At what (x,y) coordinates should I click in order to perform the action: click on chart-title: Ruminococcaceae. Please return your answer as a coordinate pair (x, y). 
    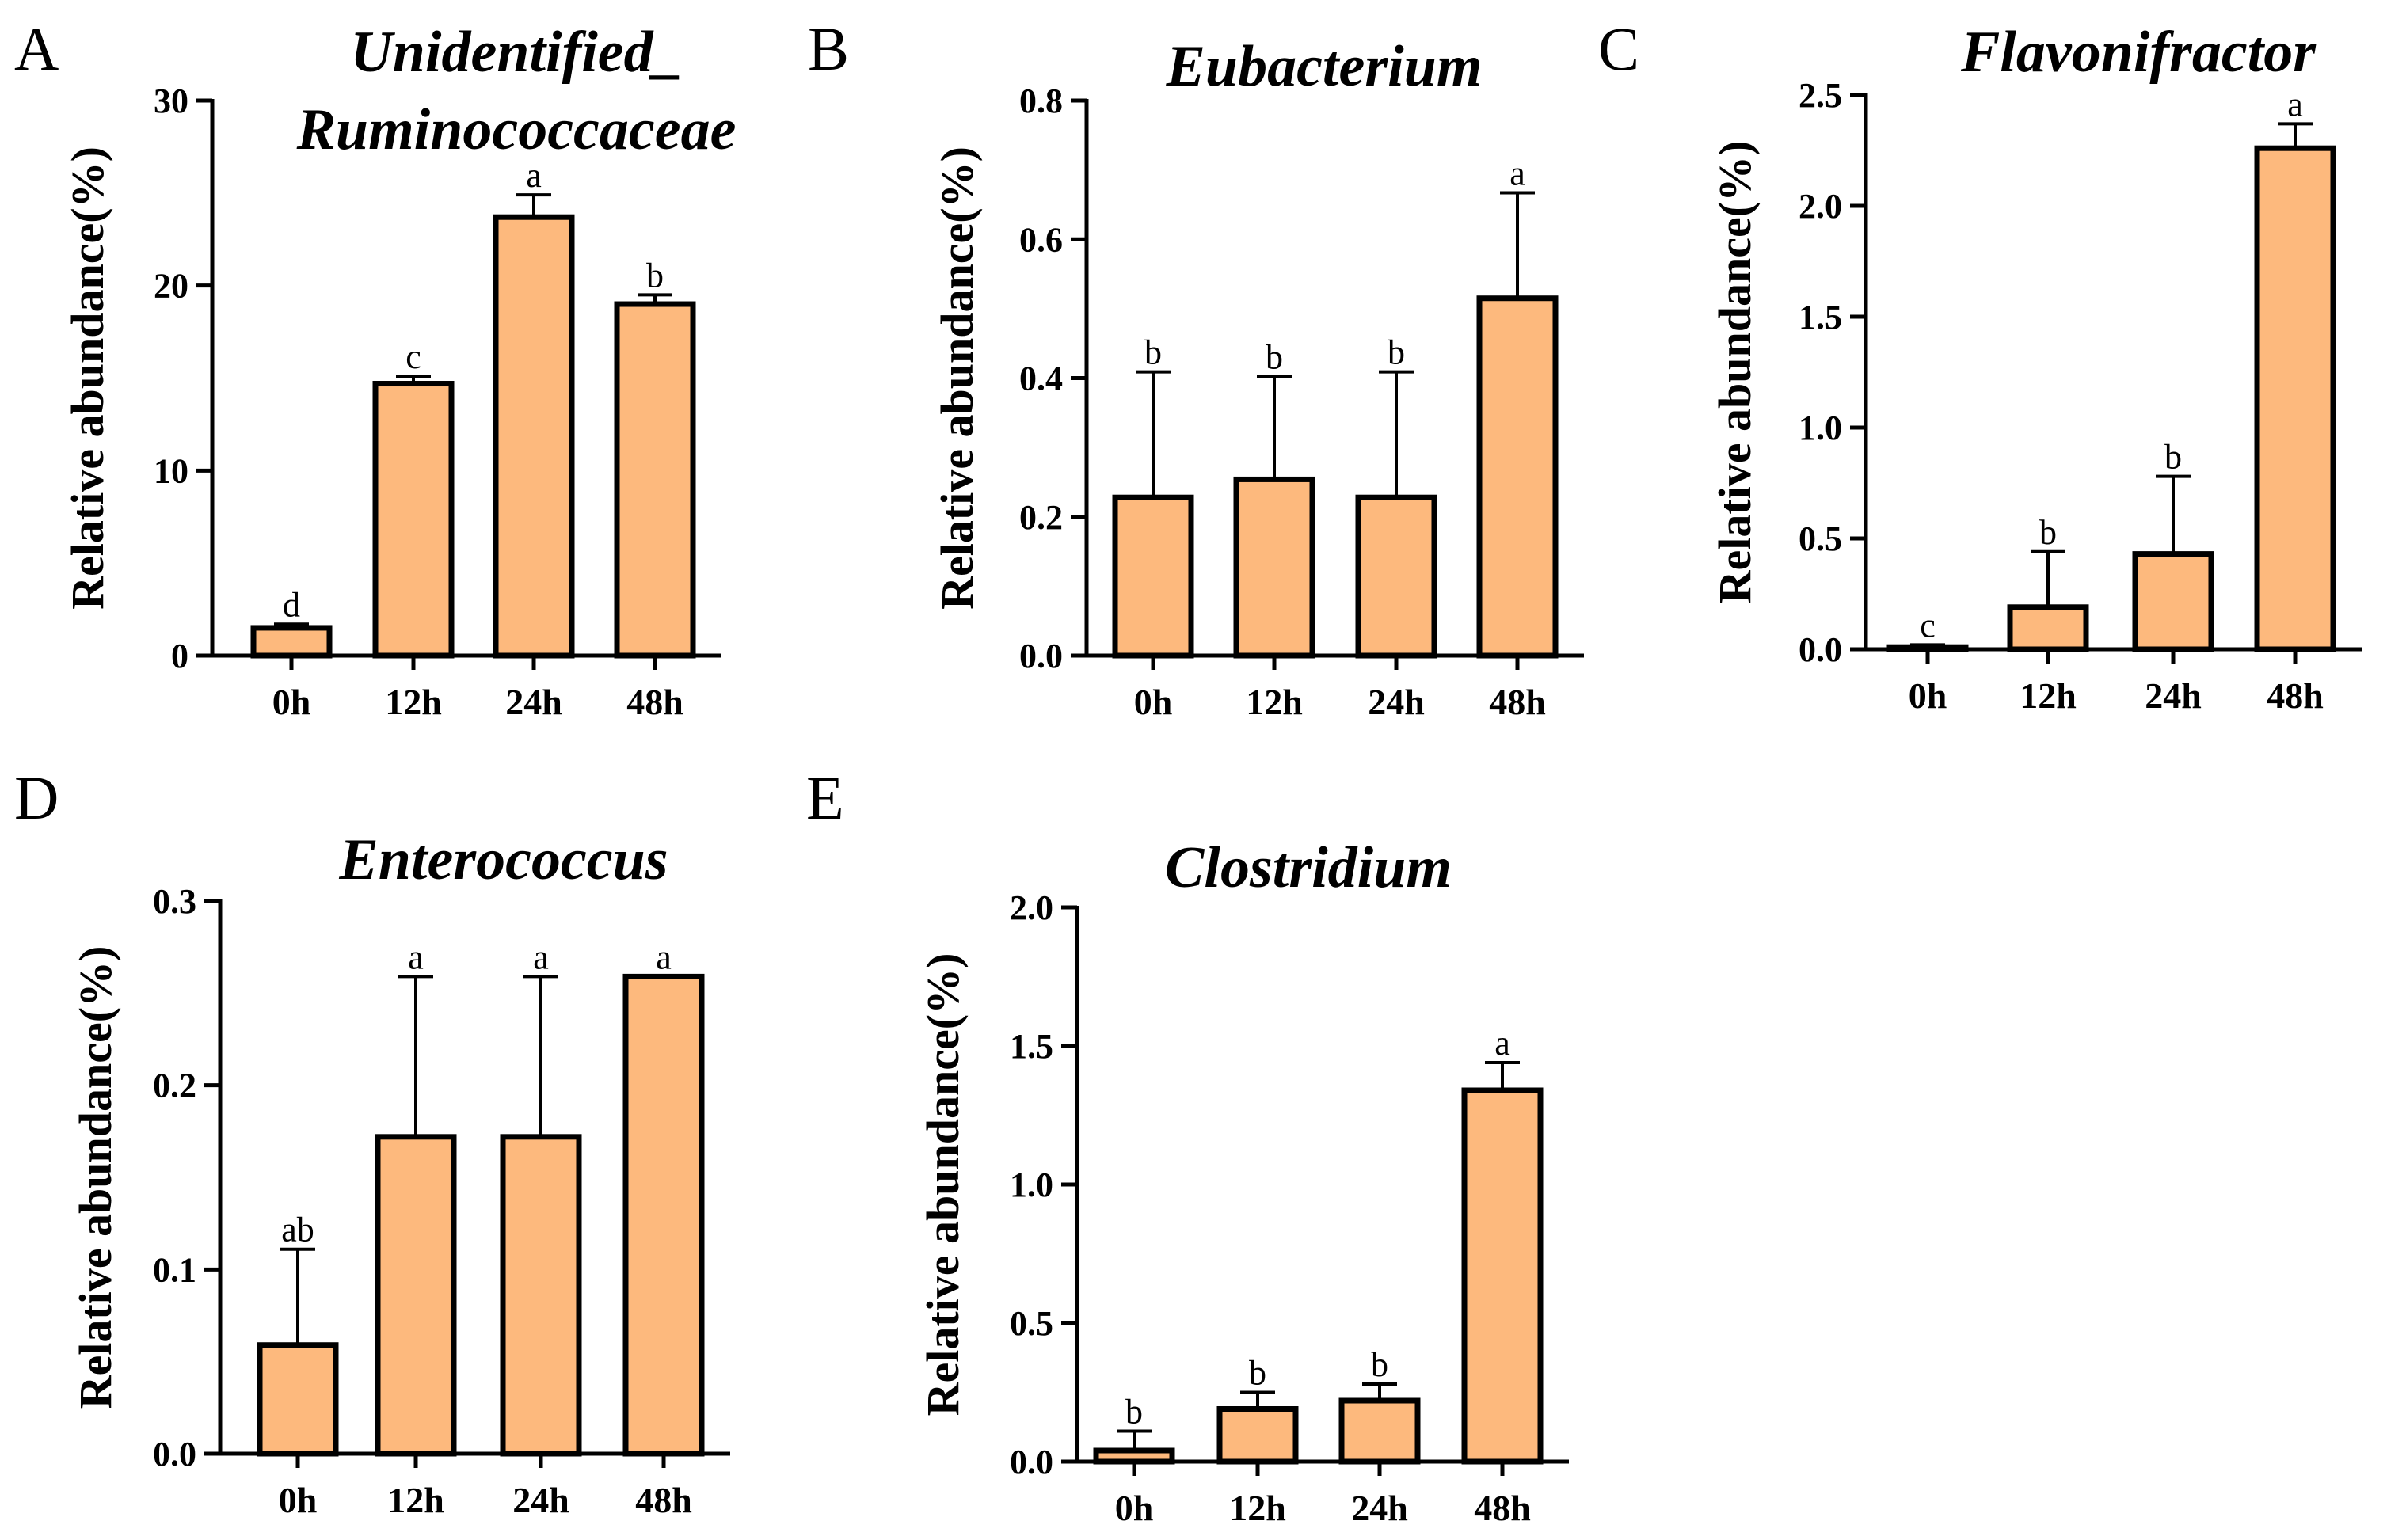
    Looking at the image, I should click on (516, 129).